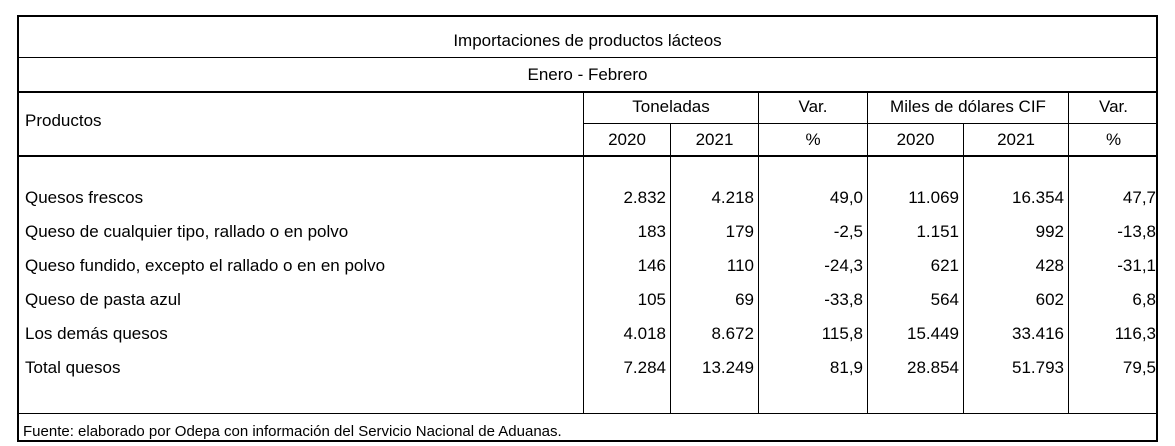 The height and width of the screenshot is (446, 1175). I want to click on header-var1-unit: %, so click(813, 139).